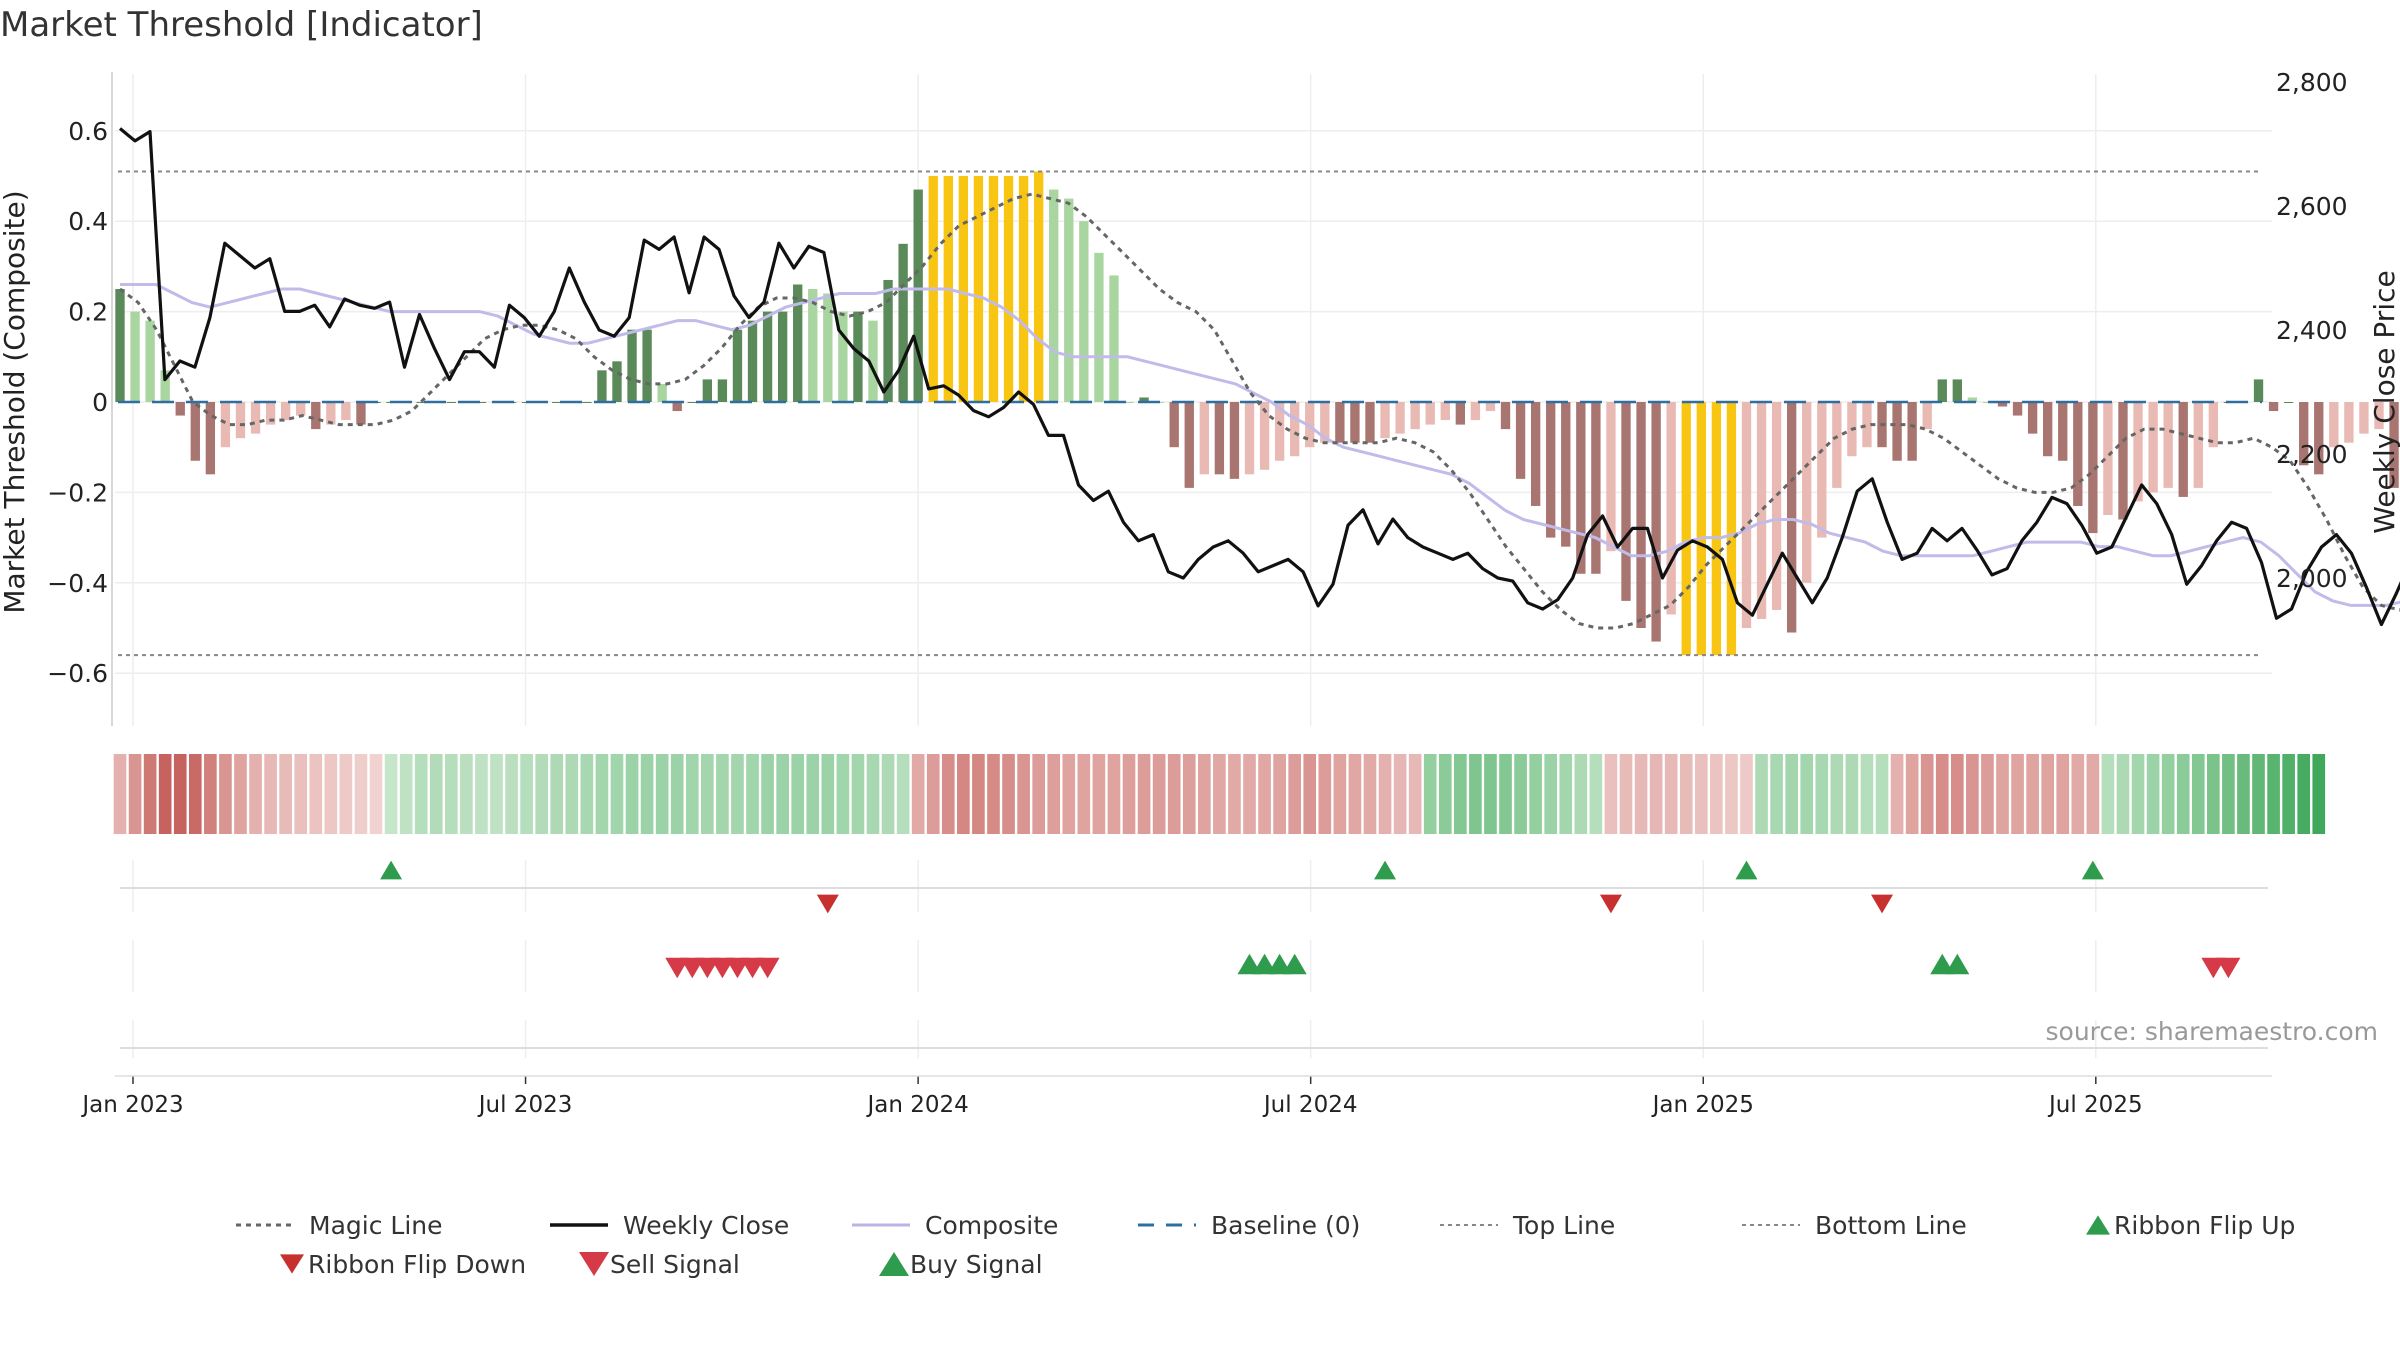  Describe the element at coordinates (88, 221) in the screenshot. I see `y-tick-label-left: 0.4` at that location.